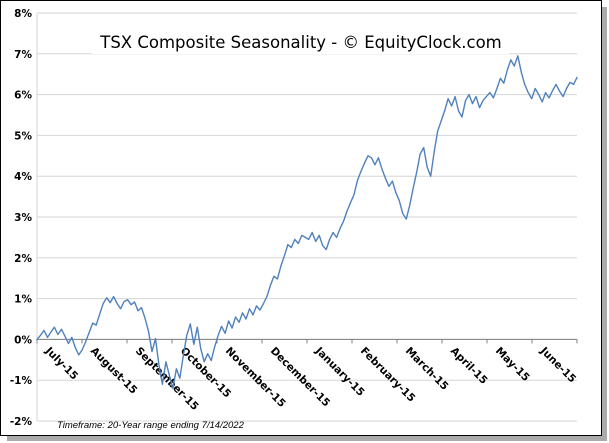  Describe the element at coordinates (23, 300) in the screenshot. I see `y-axis-label: 1%` at that location.